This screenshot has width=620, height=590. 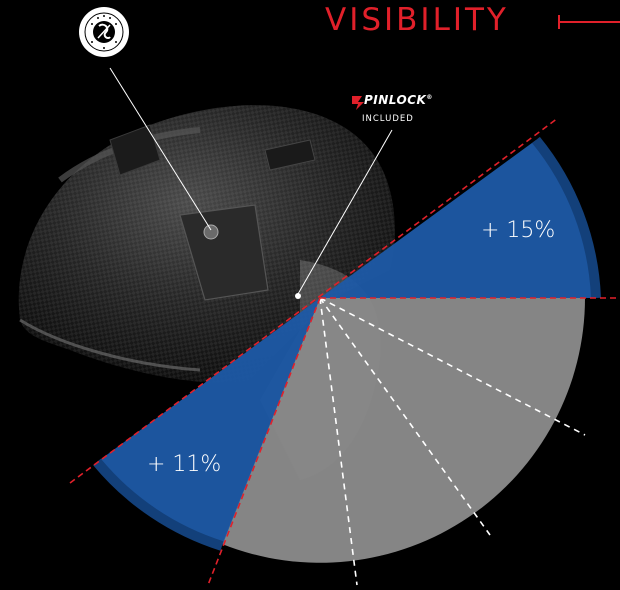 I want to click on upper-gain-label: + 15%, so click(x=518, y=230).